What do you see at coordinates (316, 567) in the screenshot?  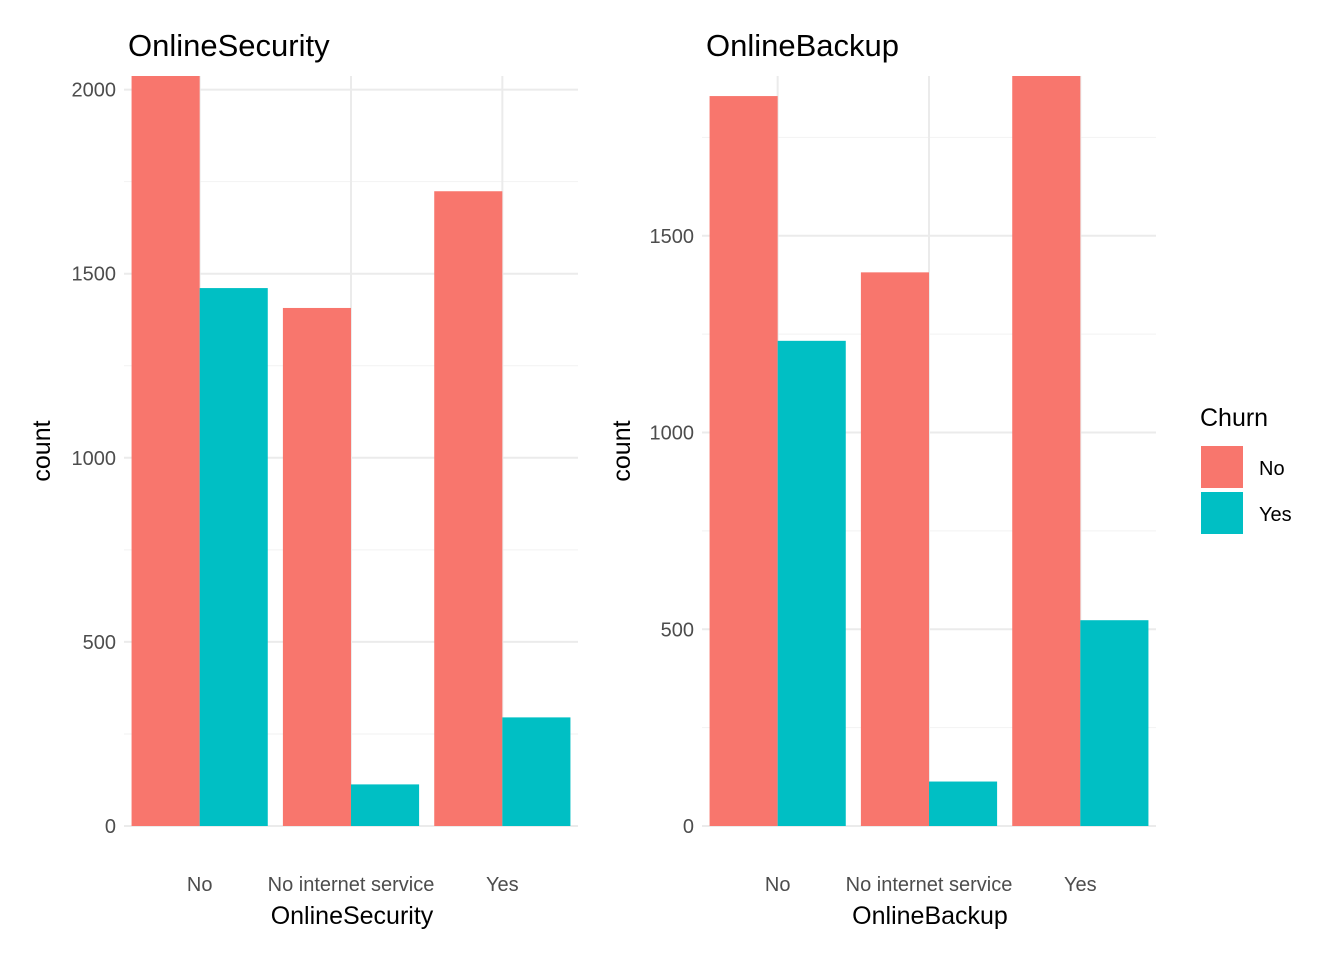 I see `bar-online-security-no-internet-service-churn-no` at bounding box center [316, 567].